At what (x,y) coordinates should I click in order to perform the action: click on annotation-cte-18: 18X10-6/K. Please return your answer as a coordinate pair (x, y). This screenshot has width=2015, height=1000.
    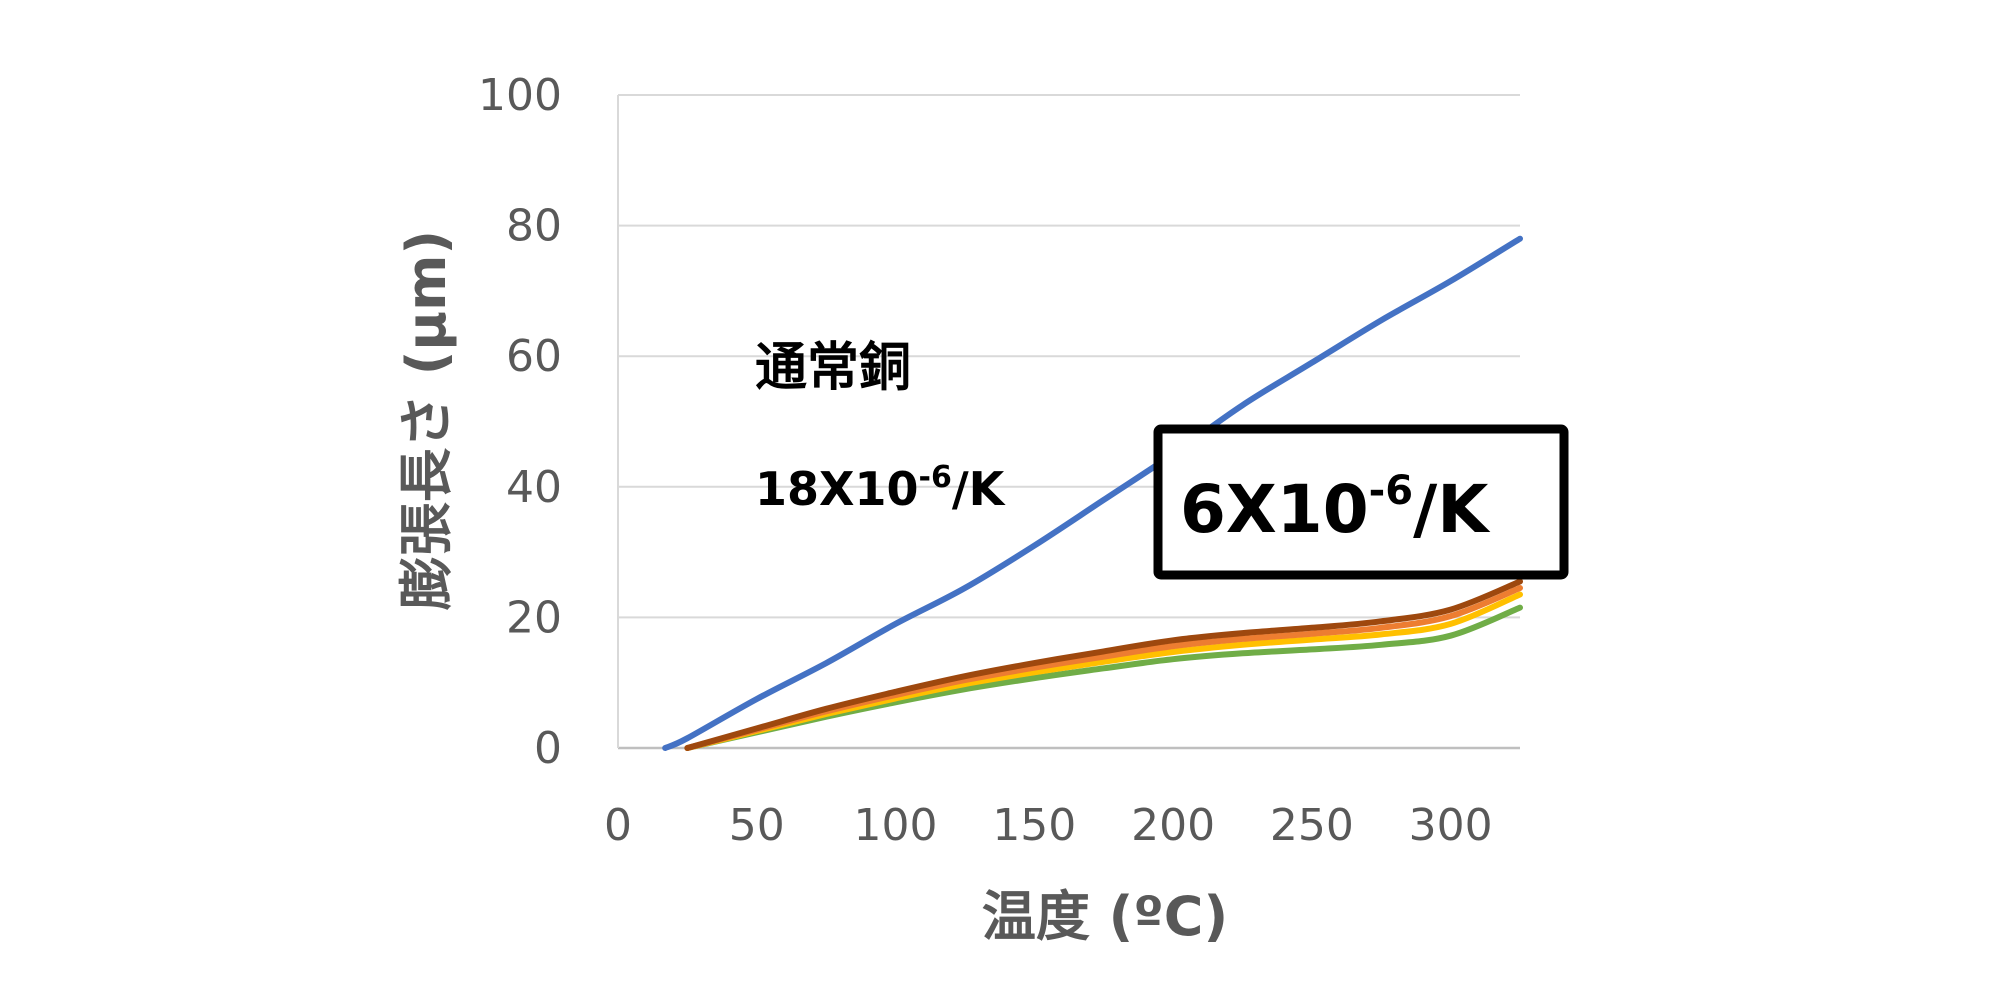
    Looking at the image, I should click on (881, 488).